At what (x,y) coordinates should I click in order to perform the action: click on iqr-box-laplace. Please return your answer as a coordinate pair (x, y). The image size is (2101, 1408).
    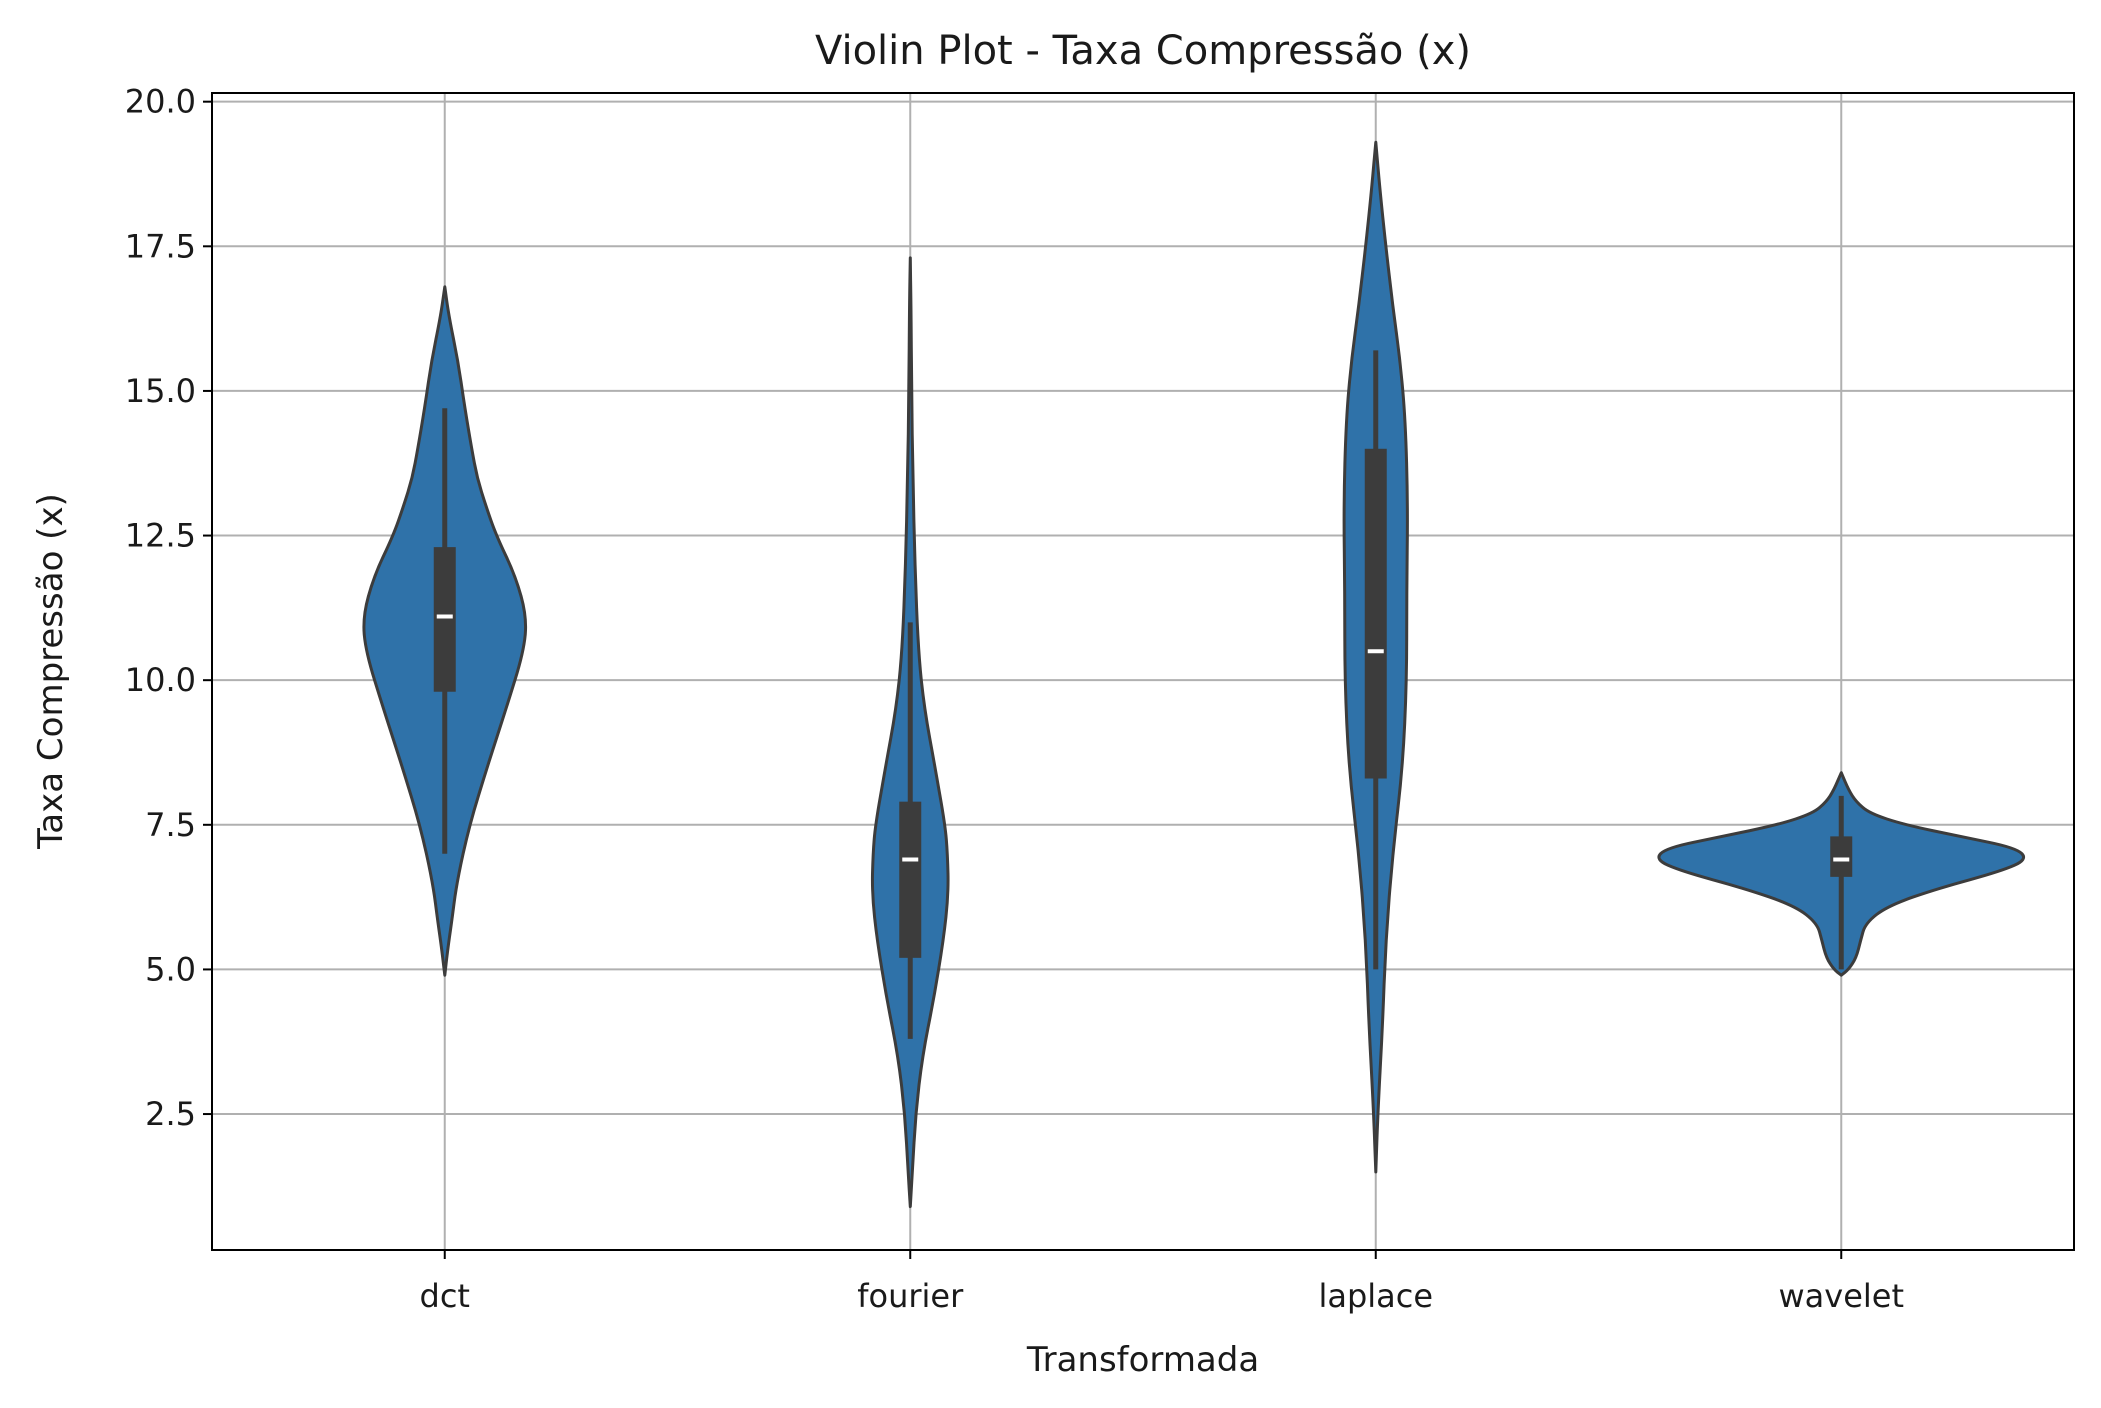
    Looking at the image, I should click on (1375, 613).